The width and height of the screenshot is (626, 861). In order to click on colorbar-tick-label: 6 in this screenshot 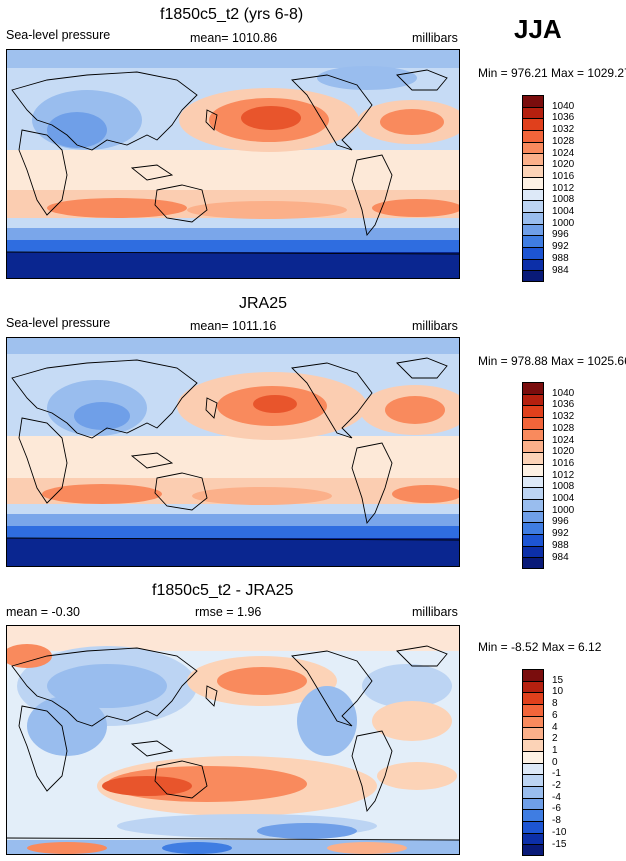, I will do `click(555, 715)`.